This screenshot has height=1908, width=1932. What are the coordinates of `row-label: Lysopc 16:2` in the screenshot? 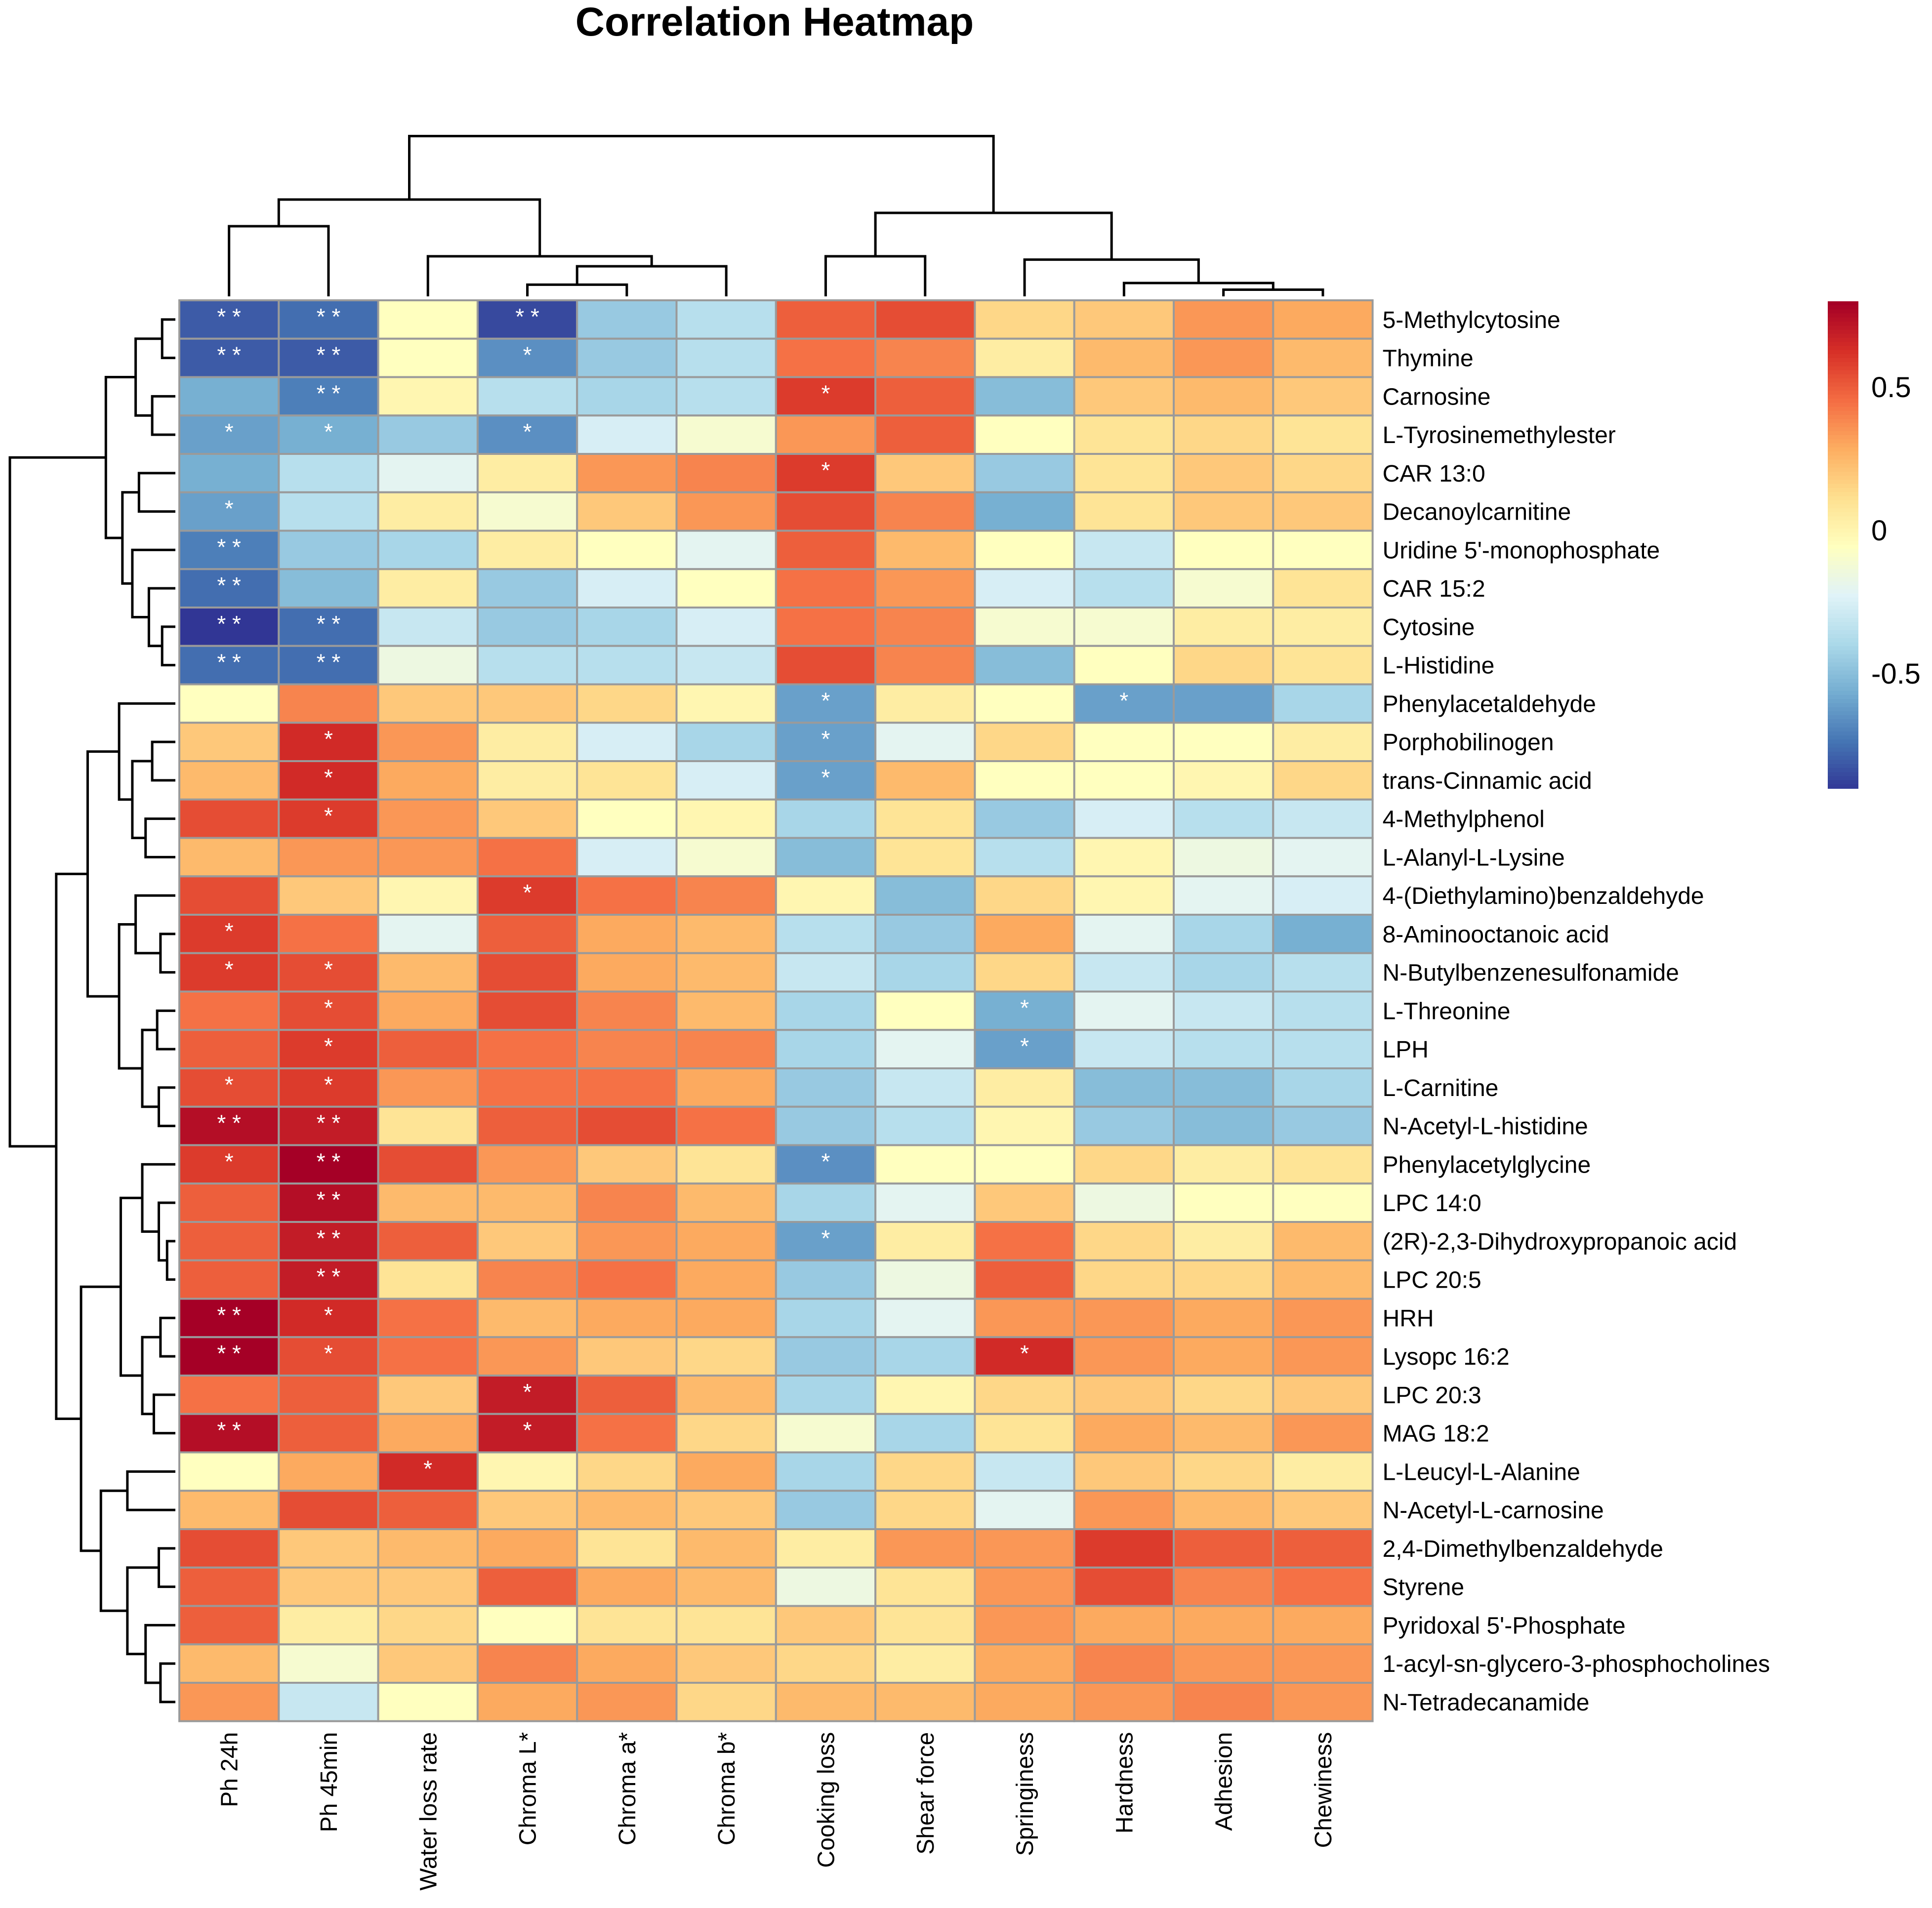 It's located at (1447, 1357).